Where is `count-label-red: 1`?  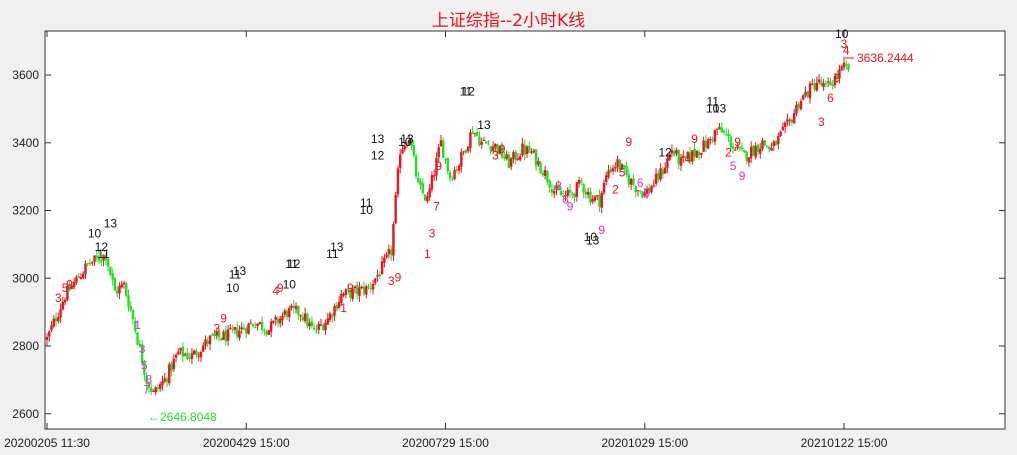
count-label-red: 1 is located at coordinates (343, 308).